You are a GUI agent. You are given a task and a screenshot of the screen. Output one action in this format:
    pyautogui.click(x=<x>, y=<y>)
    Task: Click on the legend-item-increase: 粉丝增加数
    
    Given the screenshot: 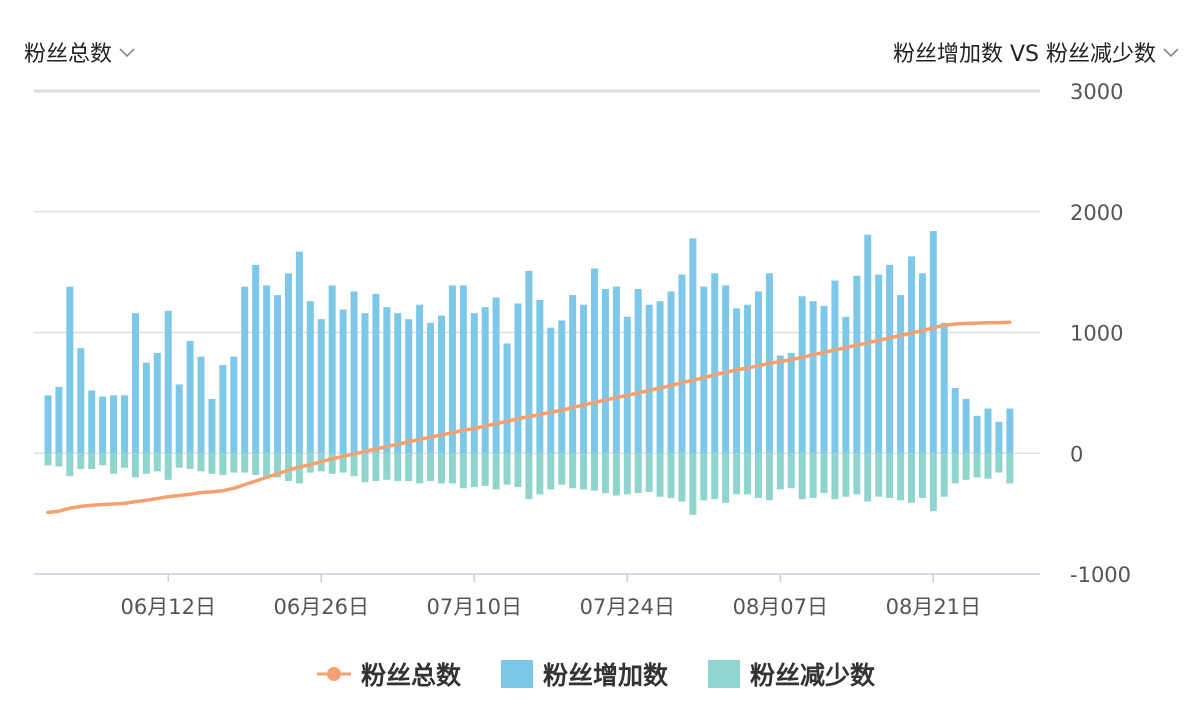 What is the action you would take?
    pyautogui.click(x=584, y=674)
    